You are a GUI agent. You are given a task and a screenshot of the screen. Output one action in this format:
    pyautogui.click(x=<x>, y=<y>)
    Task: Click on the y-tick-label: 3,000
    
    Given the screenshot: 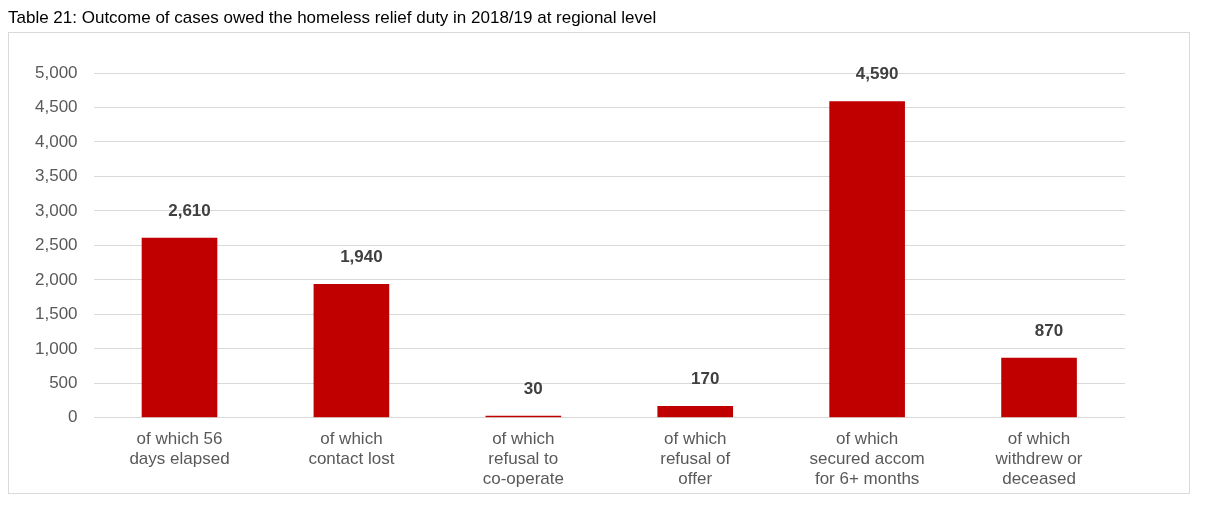 What is the action you would take?
    pyautogui.click(x=56, y=210)
    